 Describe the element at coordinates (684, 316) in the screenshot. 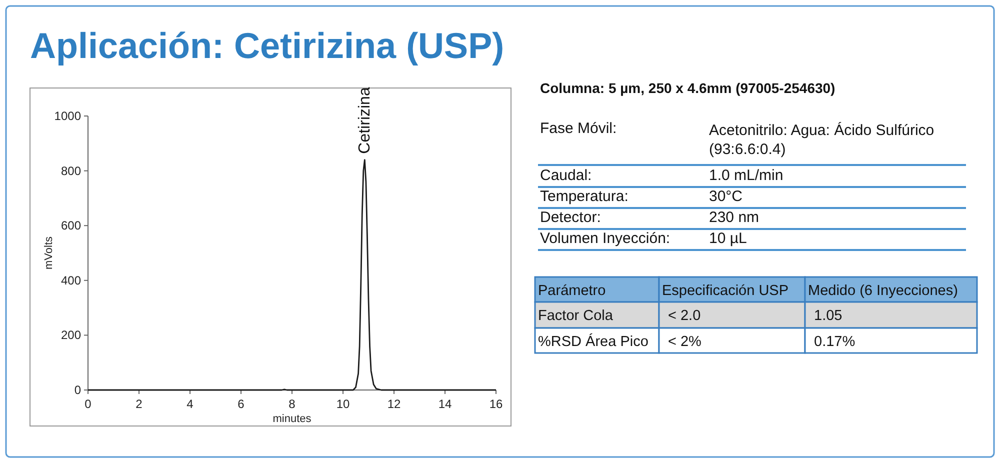

I see `text: < 2.0` at that location.